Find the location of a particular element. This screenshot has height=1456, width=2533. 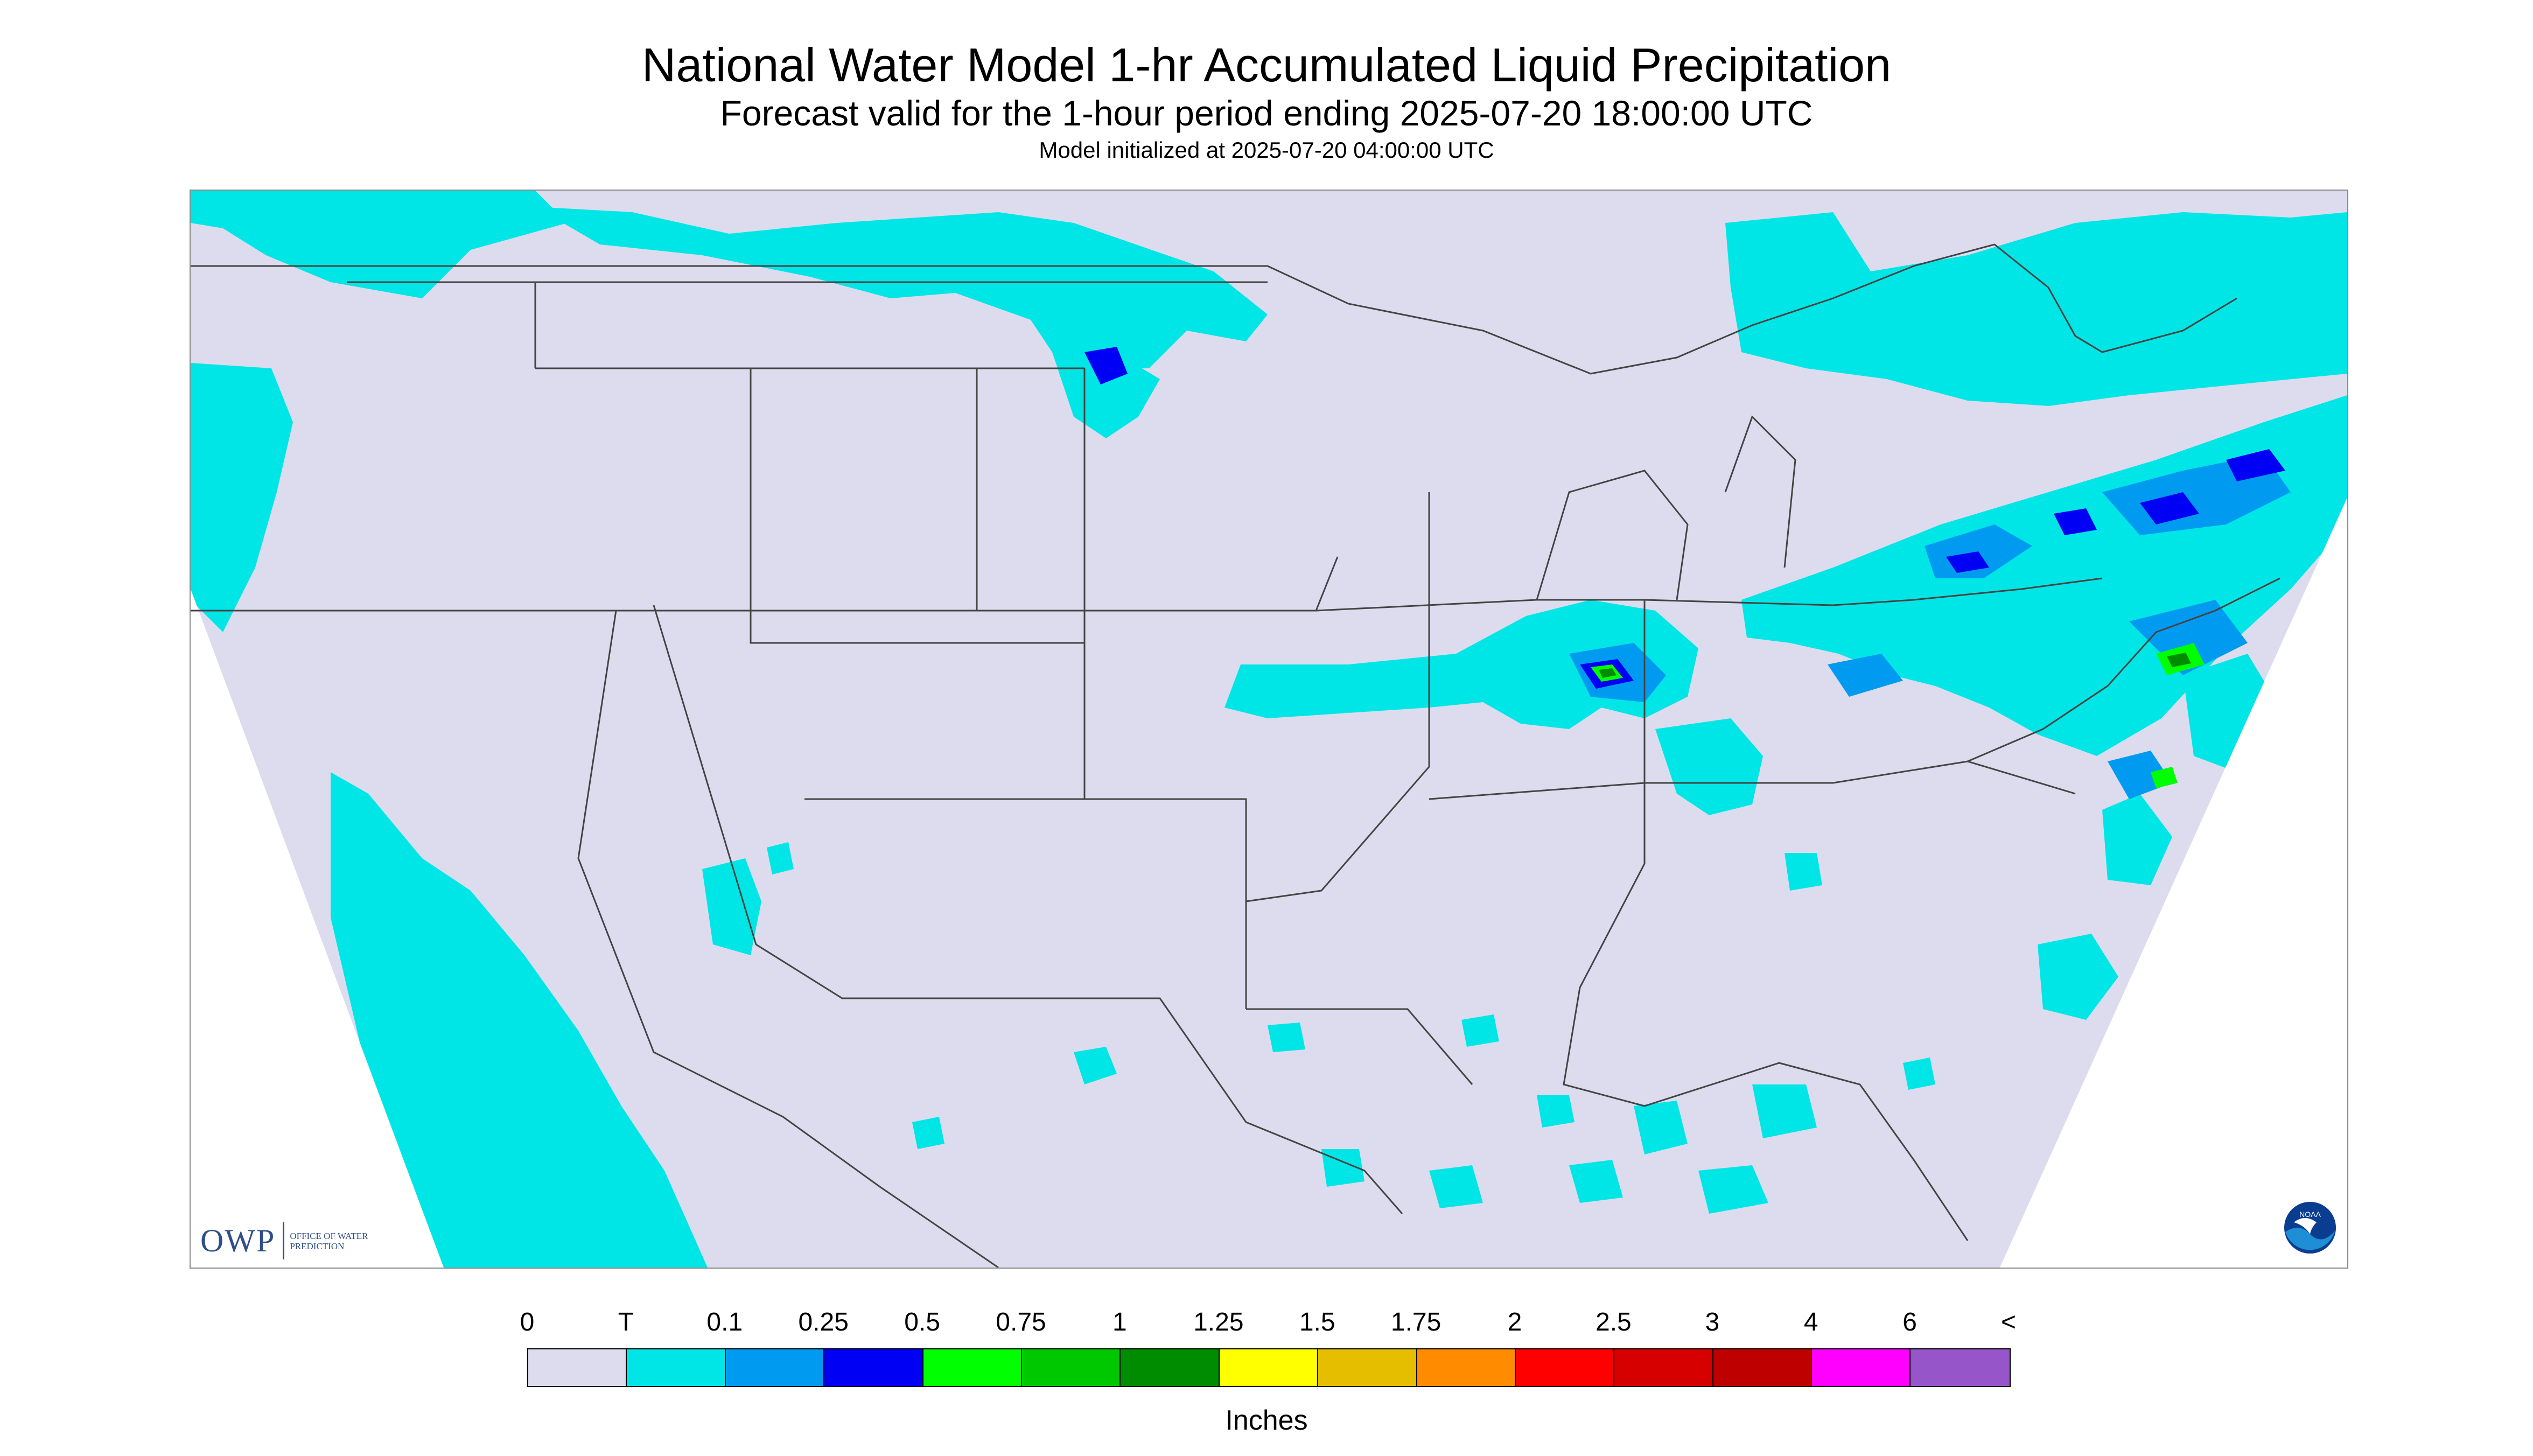

noaa-emblem-icon: NOAA is located at coordinates (2310, 1228).